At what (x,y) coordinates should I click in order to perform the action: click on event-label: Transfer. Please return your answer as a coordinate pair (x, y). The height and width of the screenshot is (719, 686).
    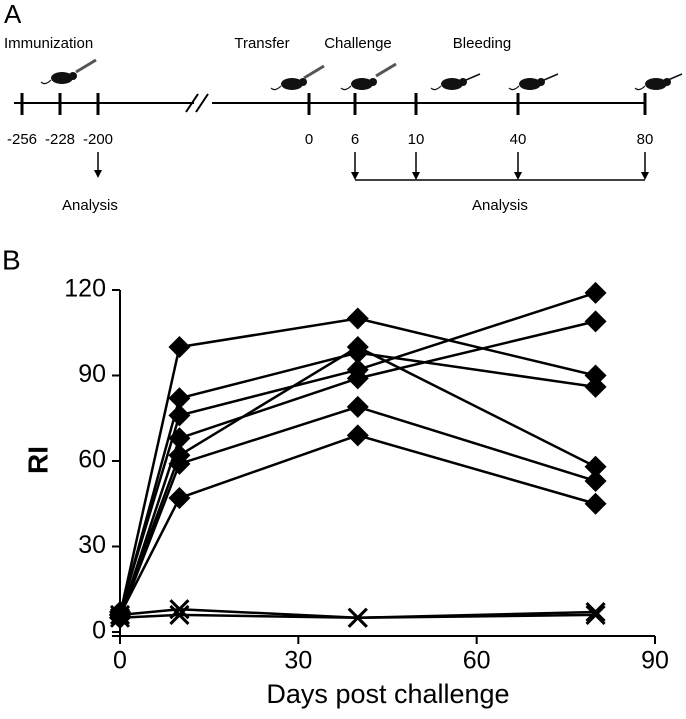
    Looking at the image, I should click on (261, 43).